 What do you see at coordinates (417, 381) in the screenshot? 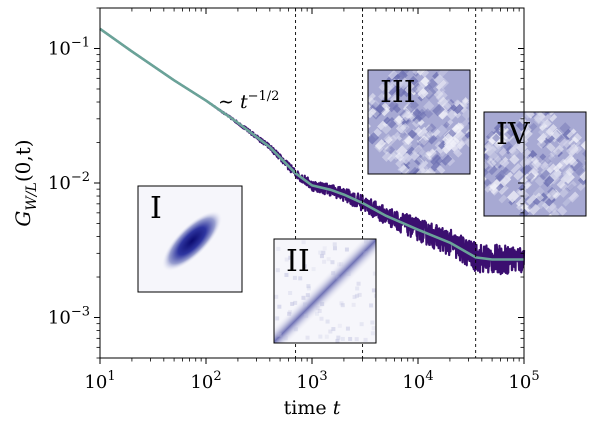
I see `x-tick-label: 10⁴` at bounding box center [417, 381].